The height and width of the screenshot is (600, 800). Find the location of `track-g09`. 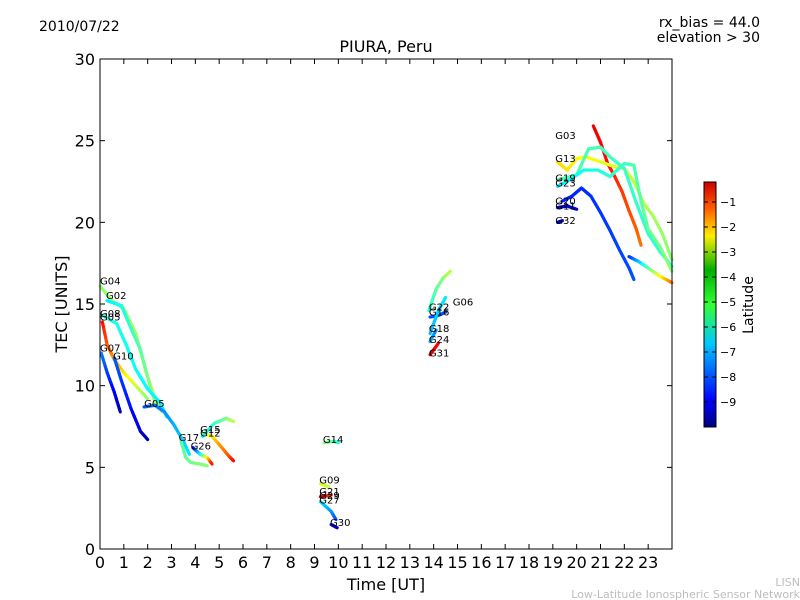

track-g09 is located at coordinates (324, 485).